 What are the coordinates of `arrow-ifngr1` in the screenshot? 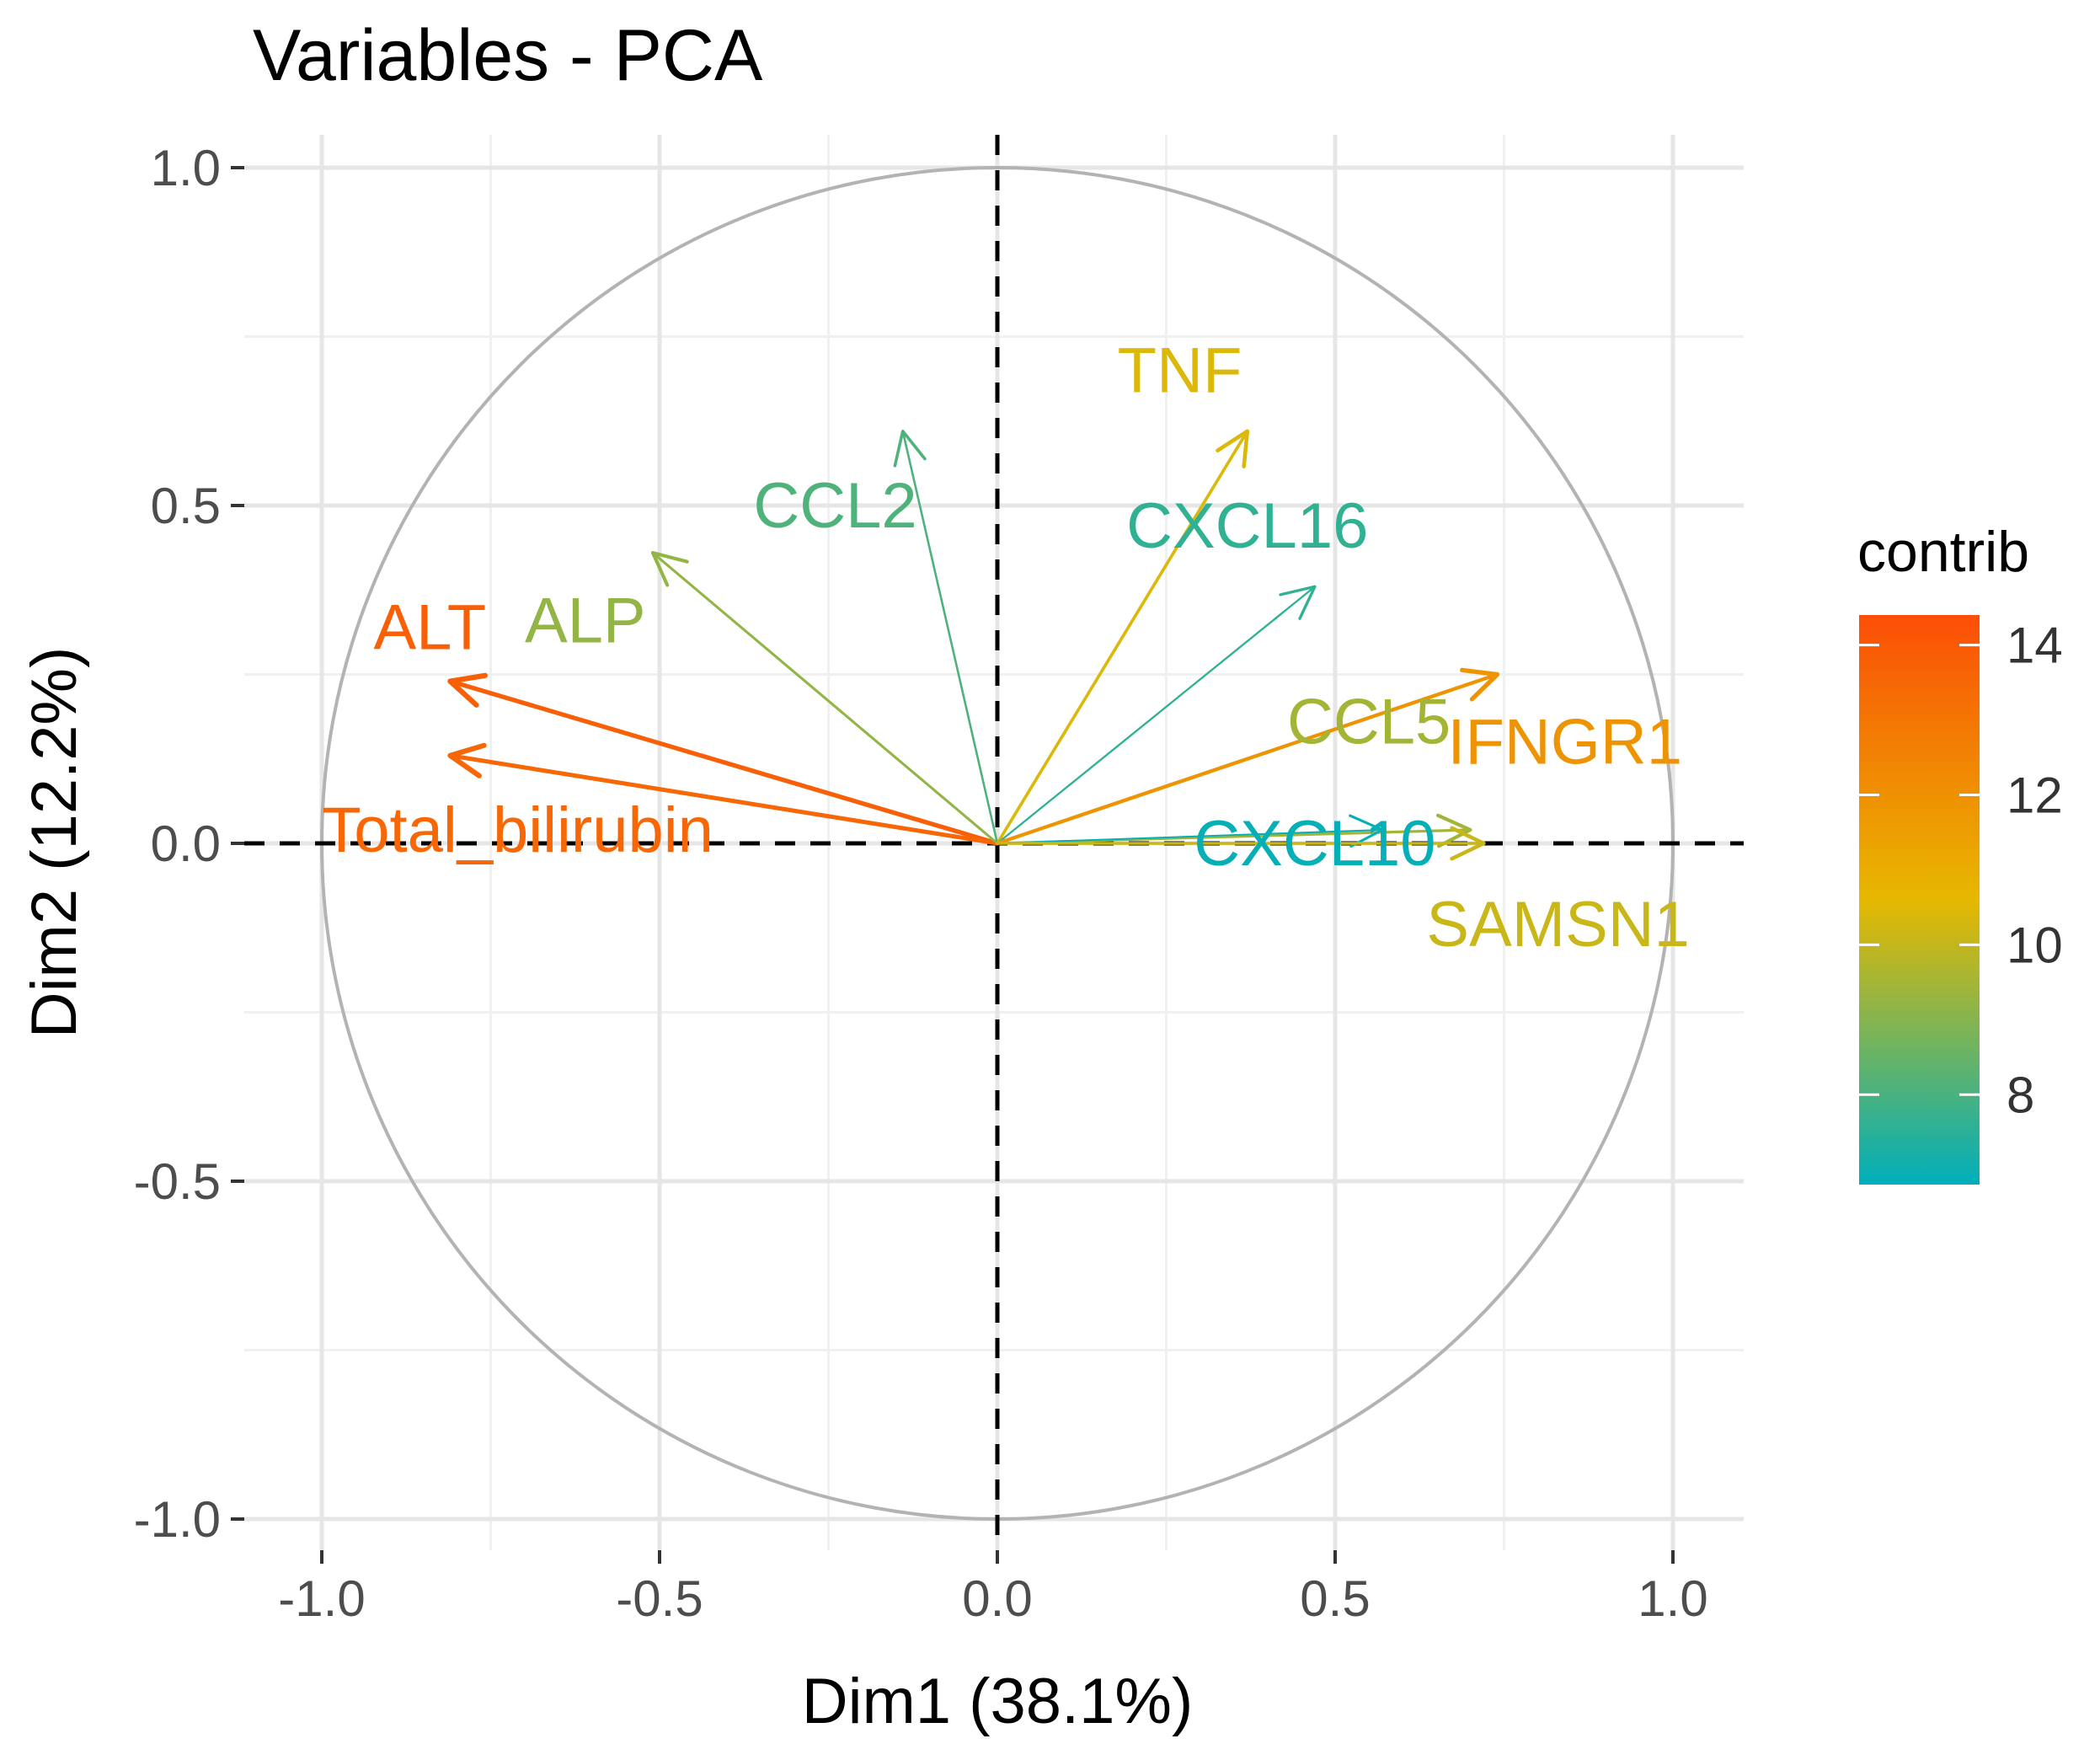 It's located at (1247, 759).